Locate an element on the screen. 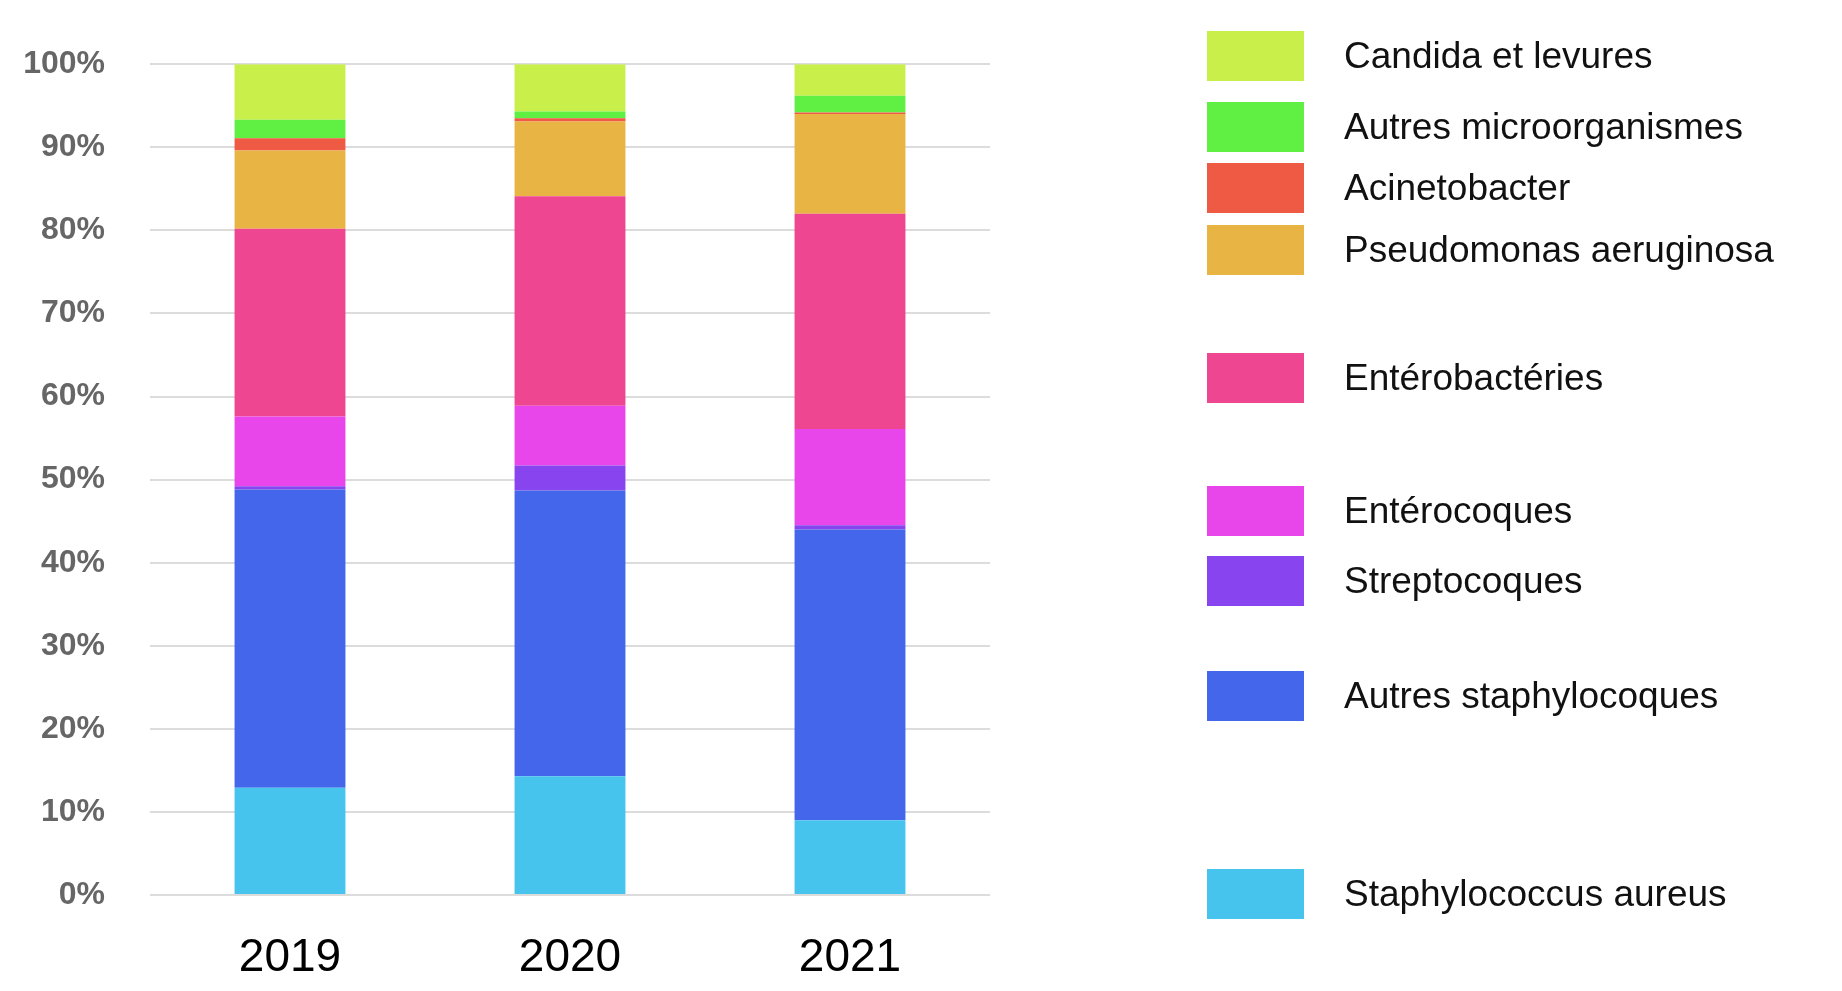 The width and height of the screenshot is (1842, 991). legend-label: Entérocoques is located at coordinates (1458, 511).